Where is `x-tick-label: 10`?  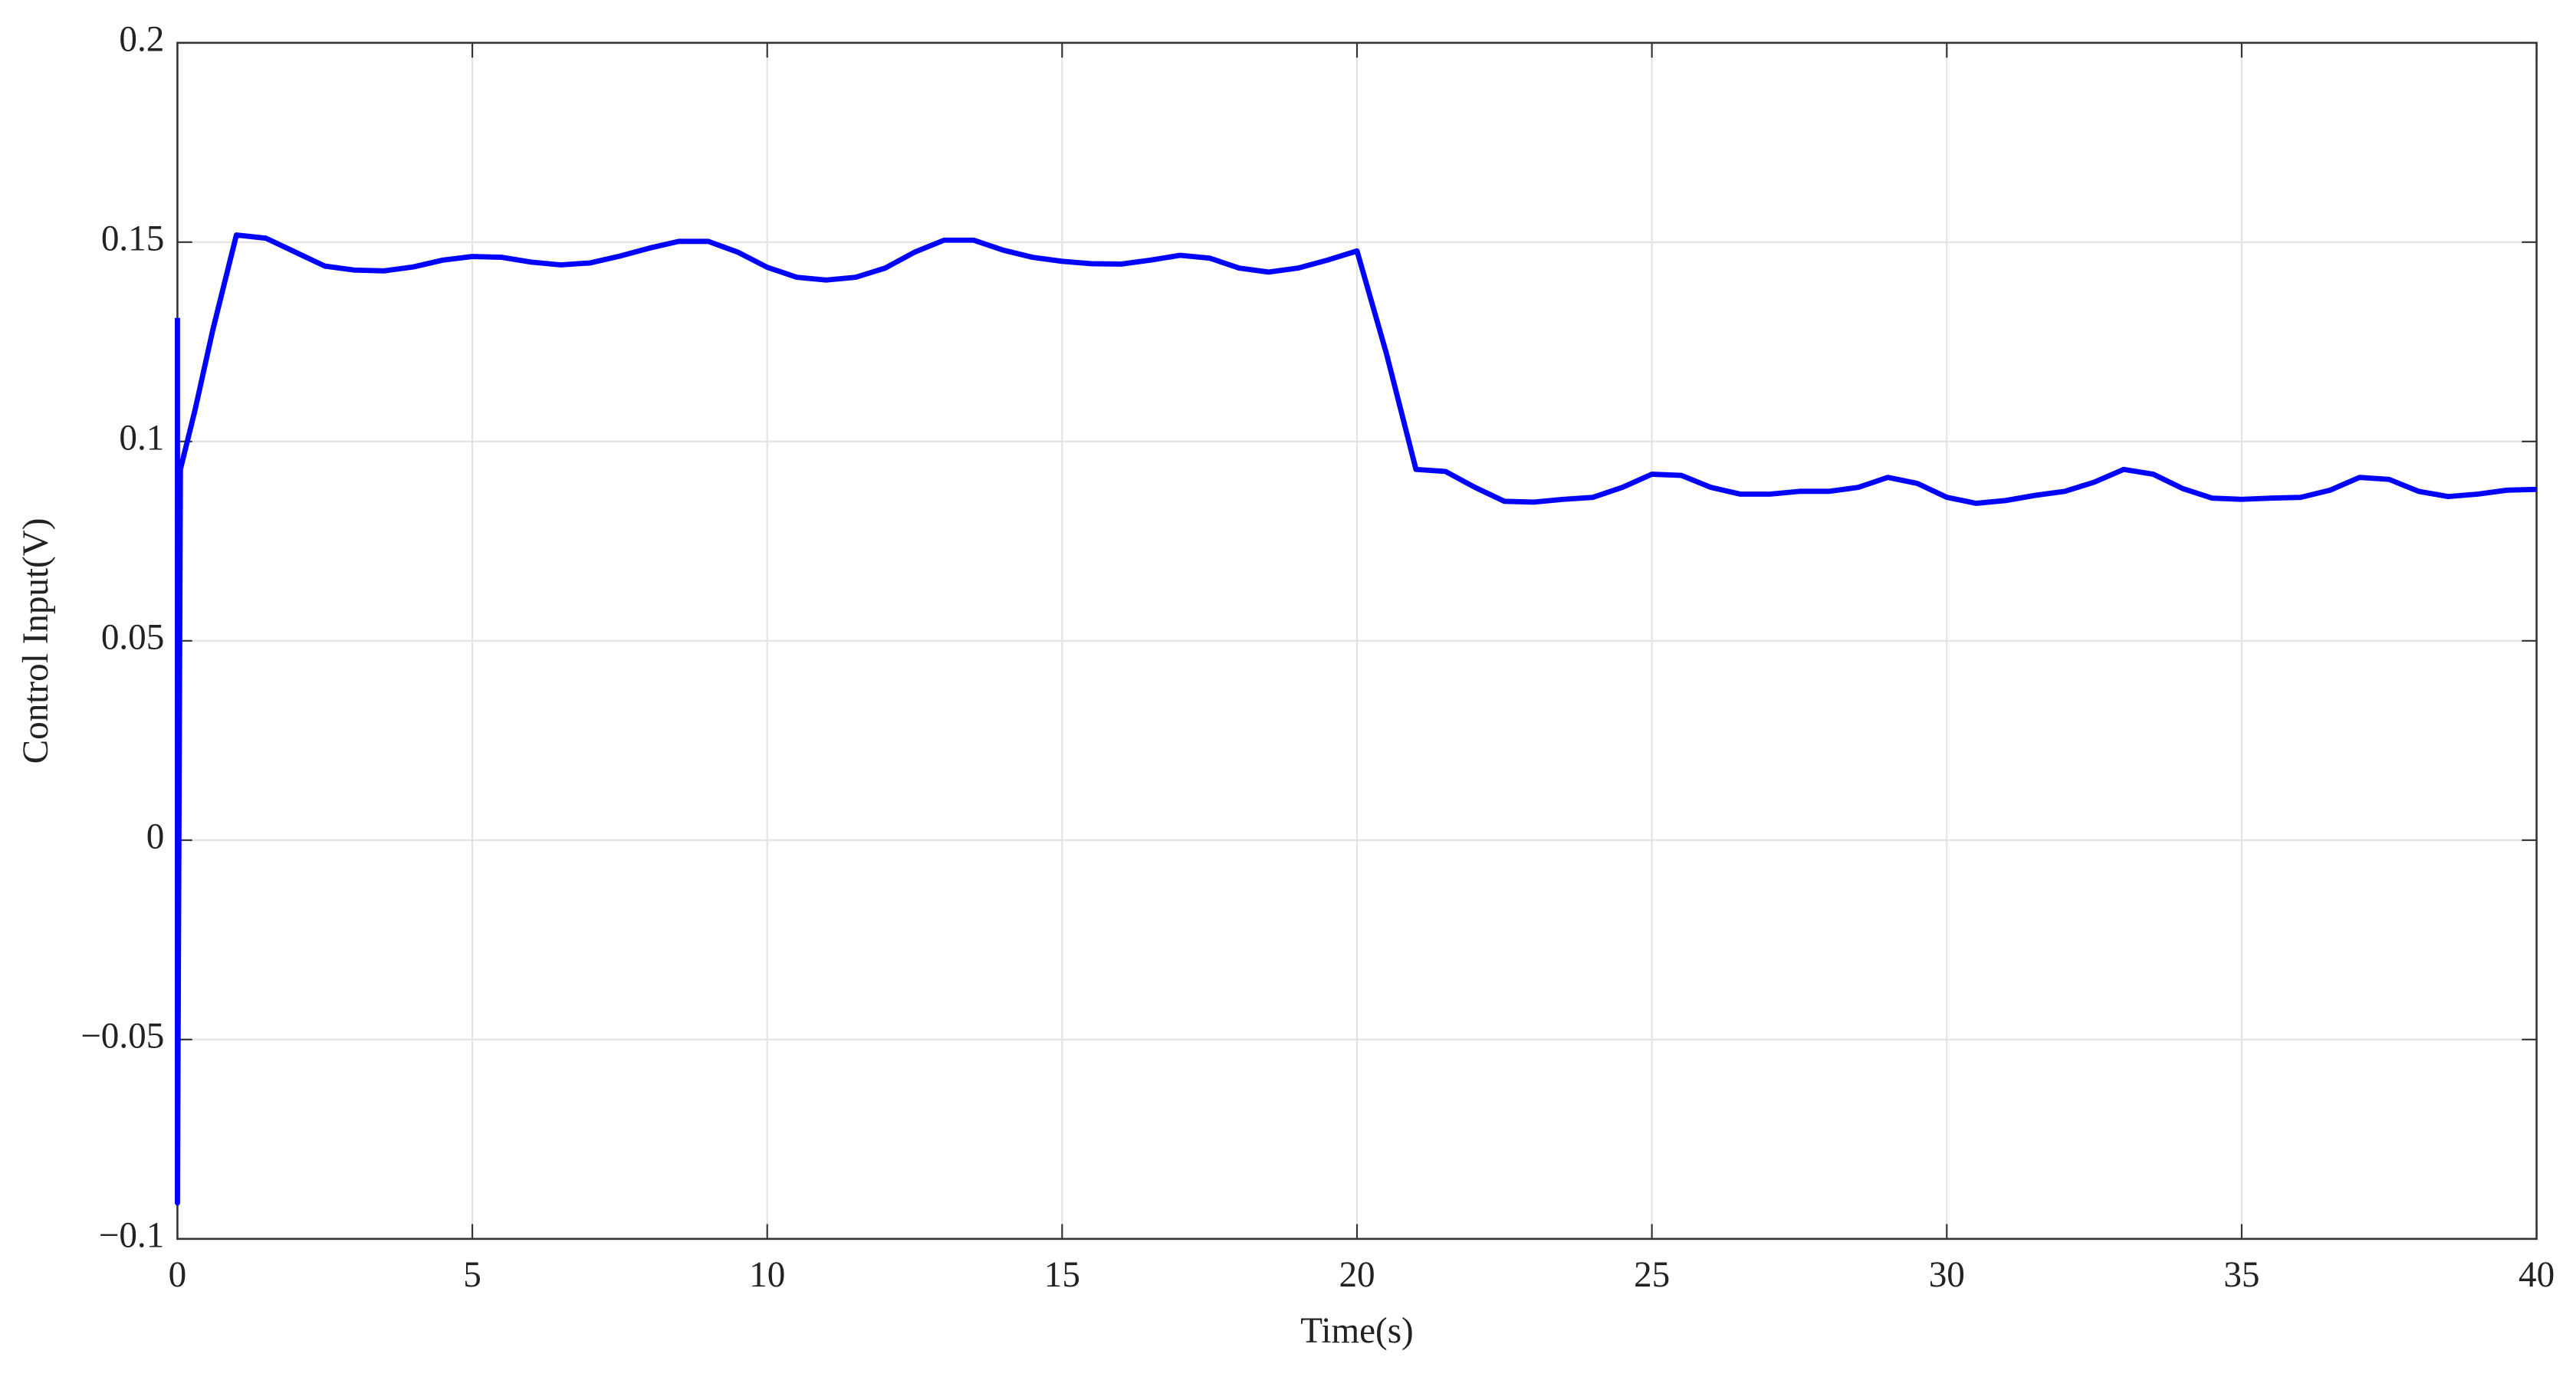 x-tick-label: 10 is located at coordinates (767, 1275).